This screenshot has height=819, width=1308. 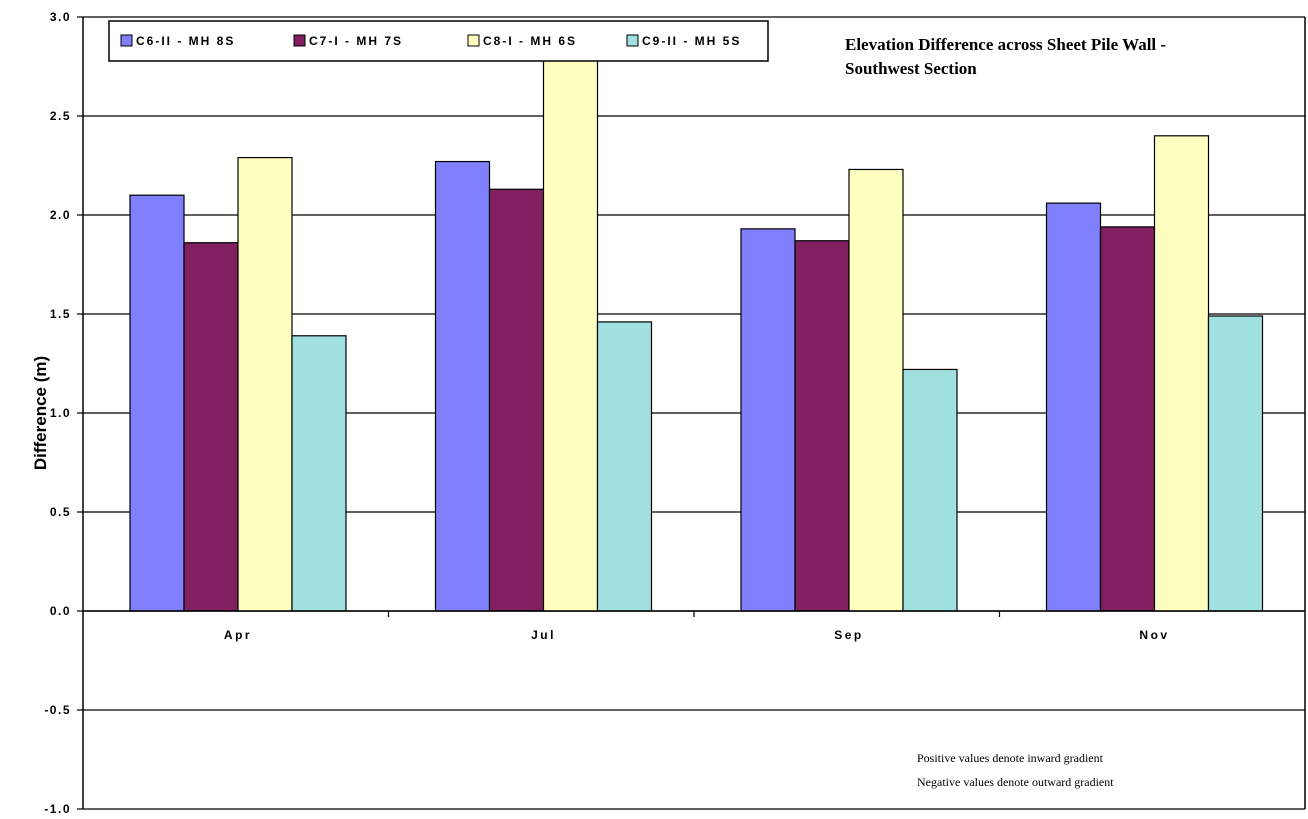 What do you see at coordinates (849, 635) in the screenshot?
I see `x-category-label: Sep` at bounding box center [849, 635].